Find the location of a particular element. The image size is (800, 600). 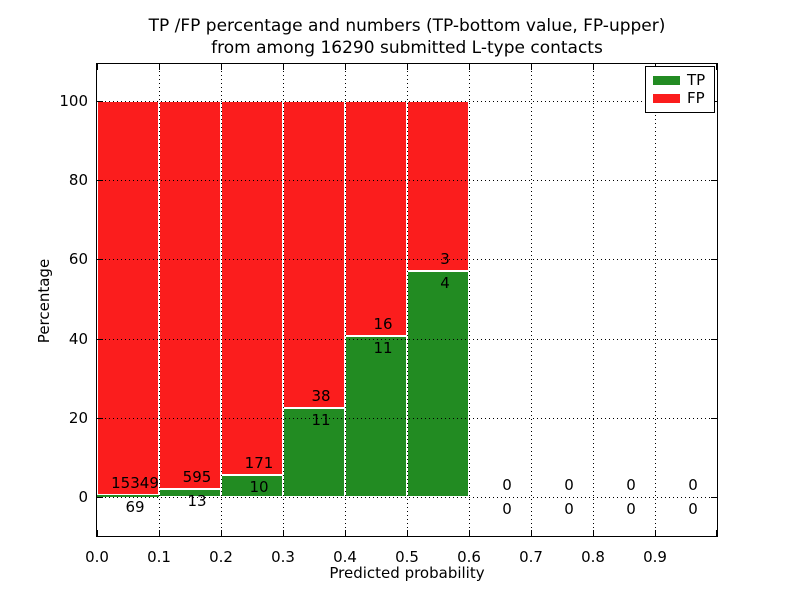

tp-count-label: 13 is located at coordinates (197, 500).